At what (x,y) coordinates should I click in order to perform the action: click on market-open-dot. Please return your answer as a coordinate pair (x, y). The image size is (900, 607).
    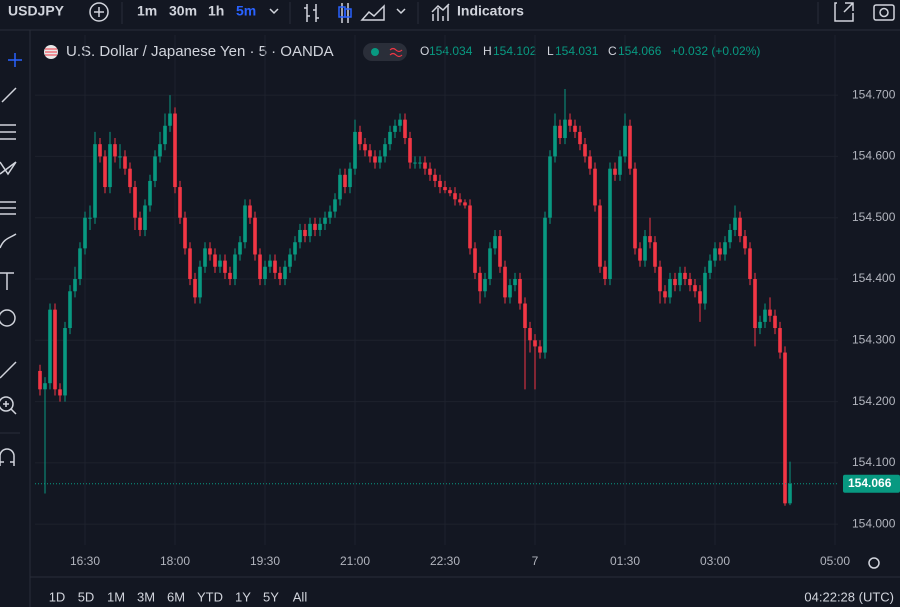
    Looking at the image, I should click on (375, 52).